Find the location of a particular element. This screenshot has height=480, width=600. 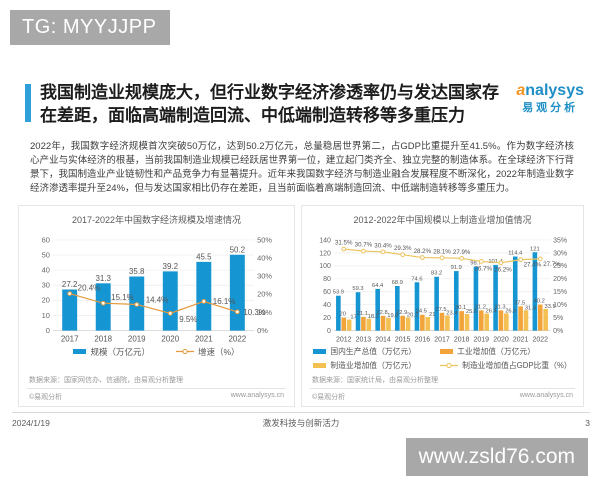

right-axis-tick: 40% is located at coordinates (264, 258).